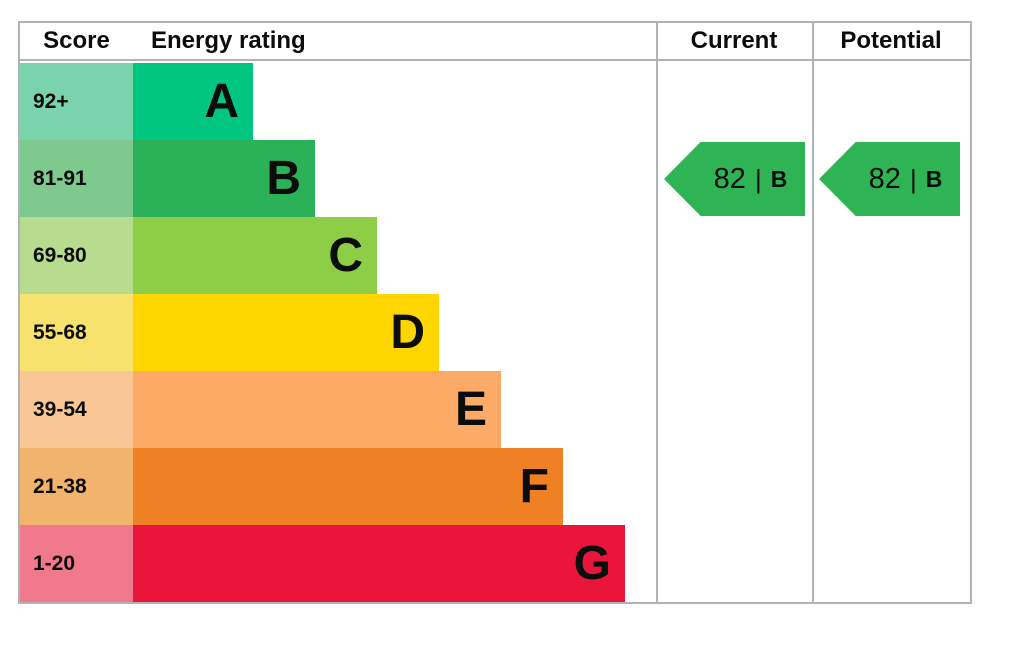 The image size is (1024, 662). What do you see at coordinates (76, 101) in the screenshot?
I see `score-range-label: 92+` at bounding box center [76, 101].